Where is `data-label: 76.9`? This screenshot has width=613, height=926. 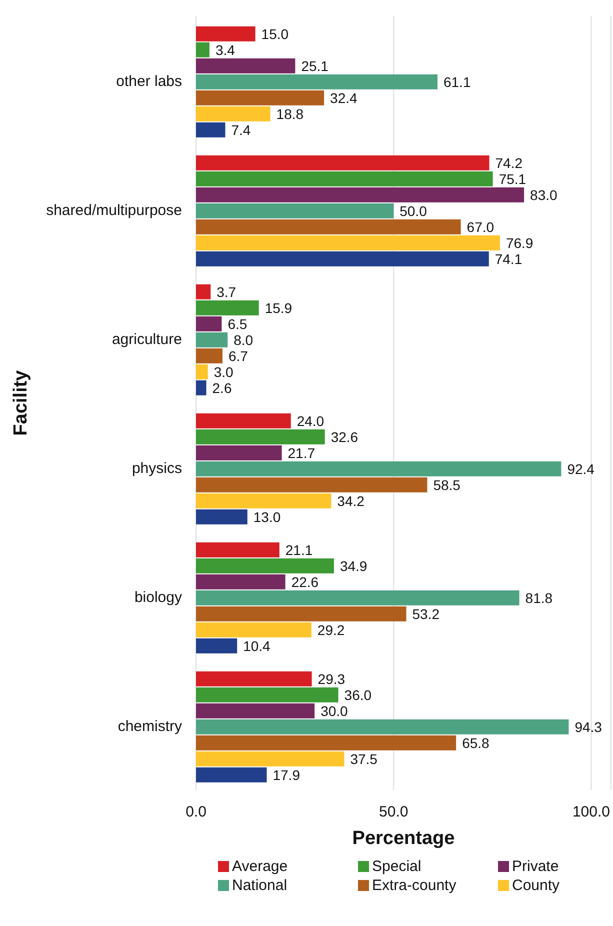
data-label: 76.9 is located at coordinates (520, 242).